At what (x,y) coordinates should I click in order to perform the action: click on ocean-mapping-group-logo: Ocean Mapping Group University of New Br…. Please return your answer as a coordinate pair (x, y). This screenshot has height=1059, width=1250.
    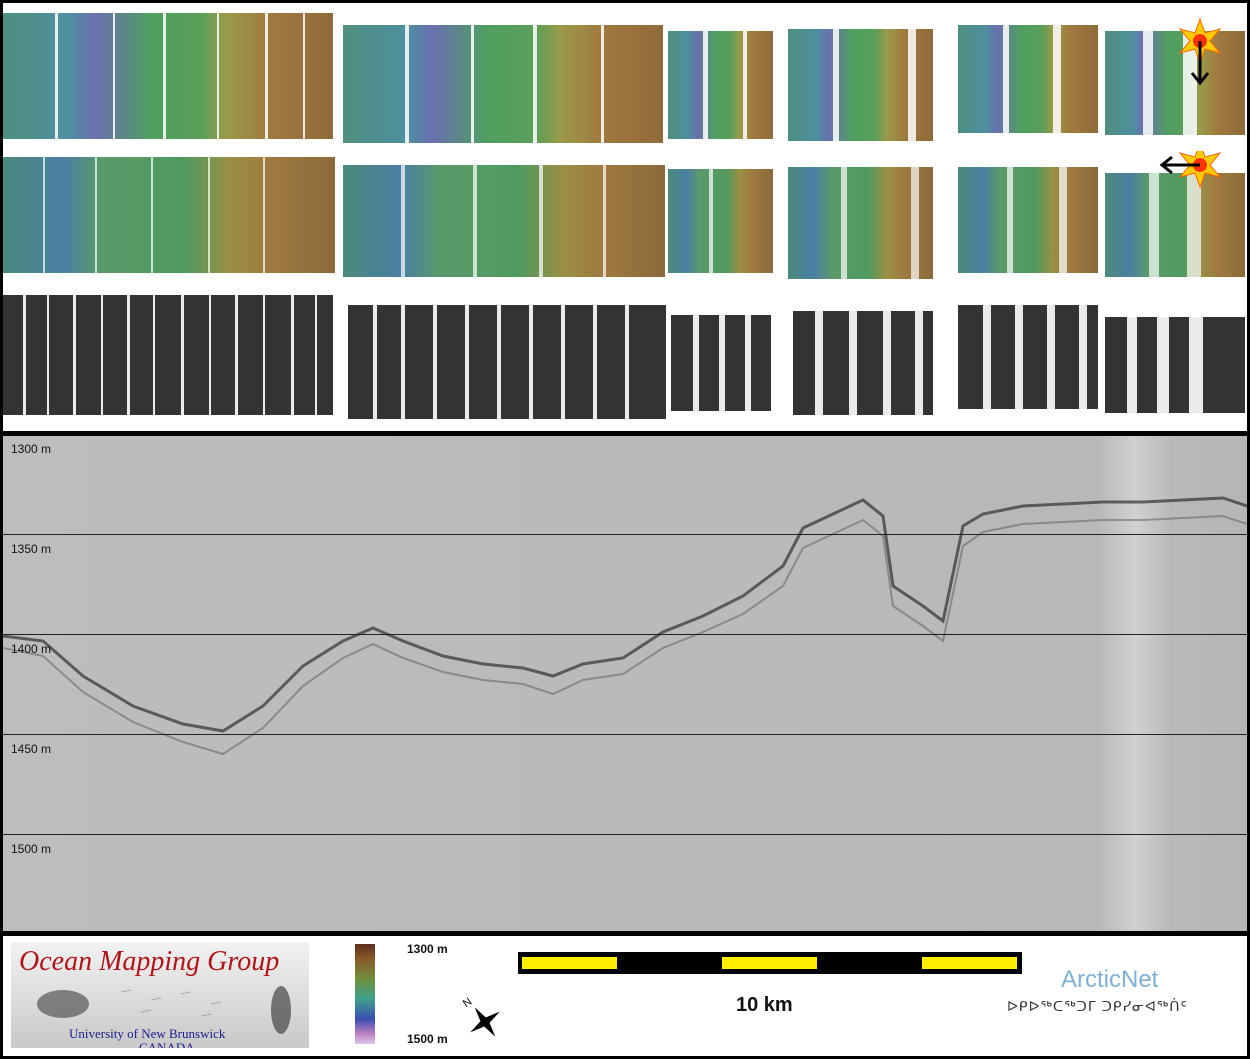
    Looking at the image, I should click on (160, 995).